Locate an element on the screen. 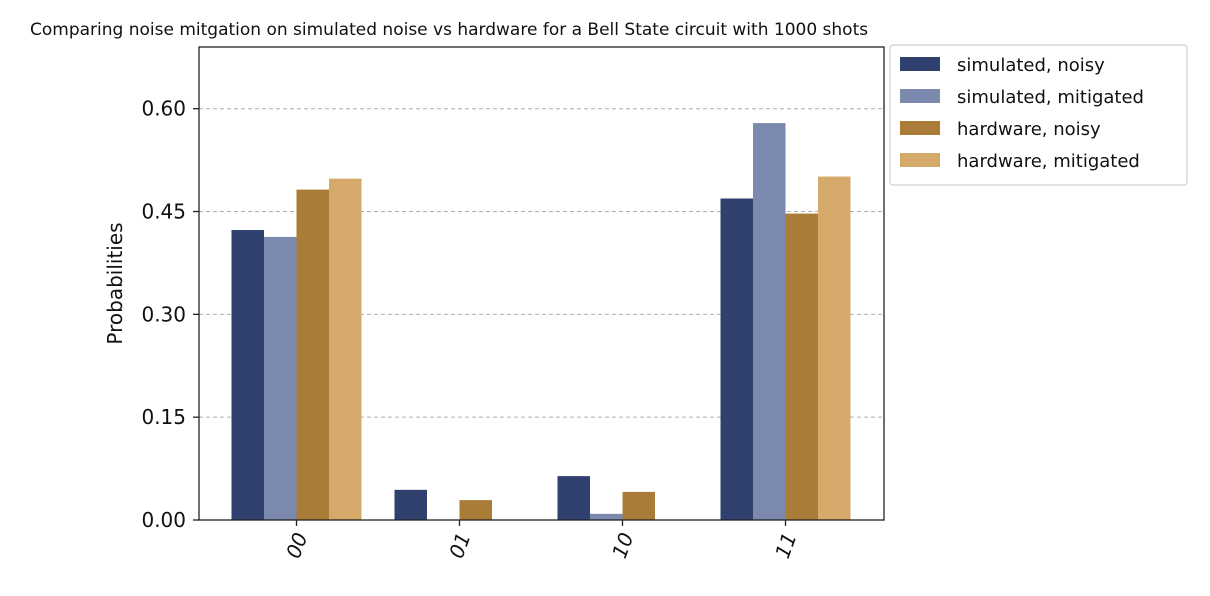 This screenshot has width=1210, height=596. x-axis: 00 01 10 11 is located at coordinates (541, 541).